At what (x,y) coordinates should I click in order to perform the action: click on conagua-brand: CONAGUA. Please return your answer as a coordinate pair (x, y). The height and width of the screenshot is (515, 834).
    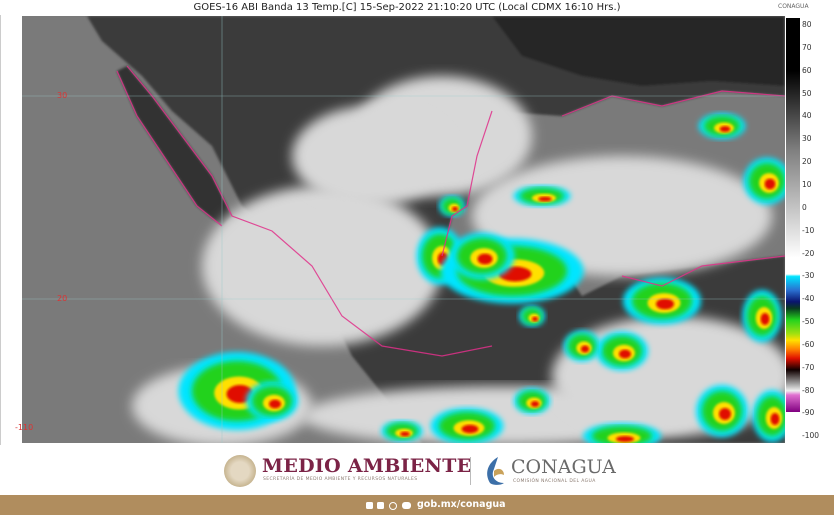
    Looking at the image, I should click on (563, 467).